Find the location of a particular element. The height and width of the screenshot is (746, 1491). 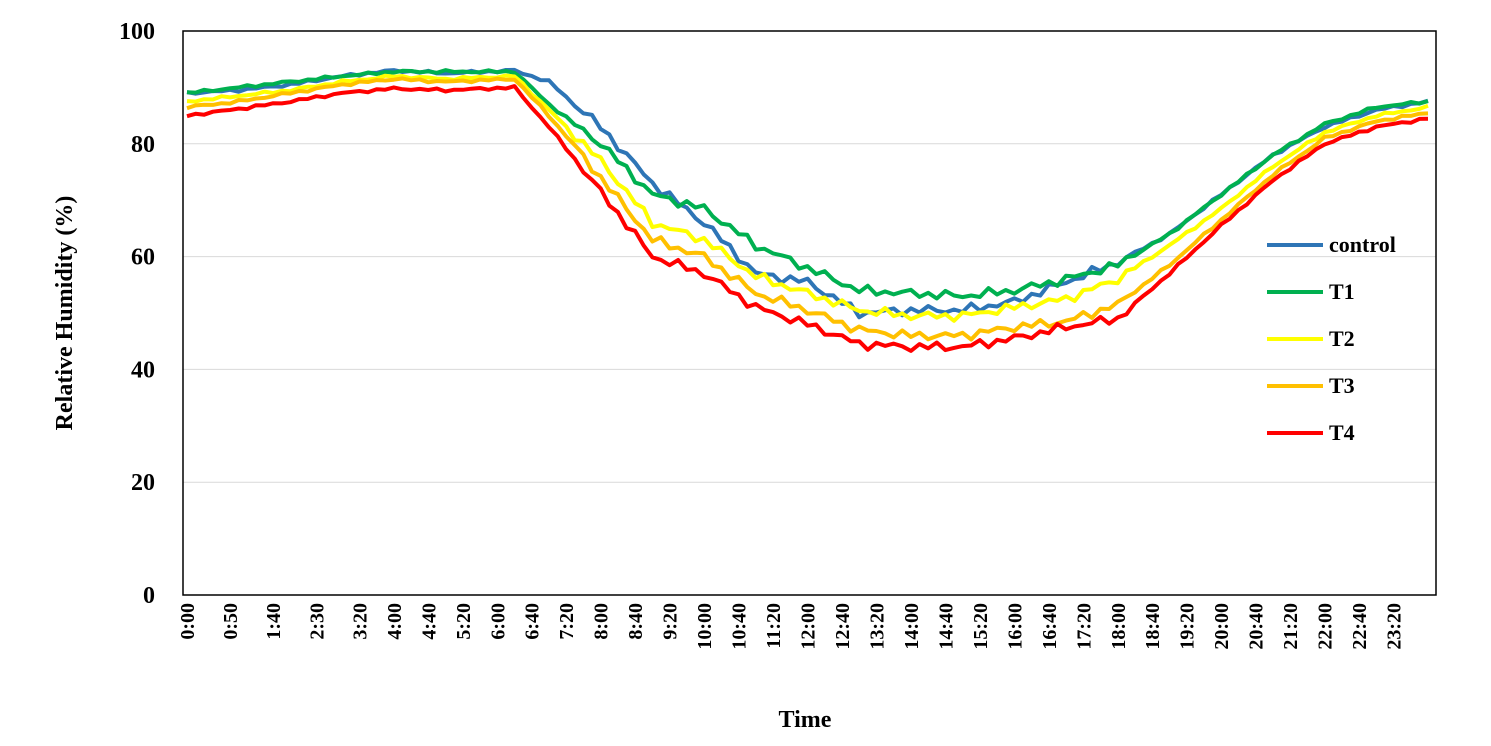

x-tick-label: 6:40 is located at coordinates (533, 621).